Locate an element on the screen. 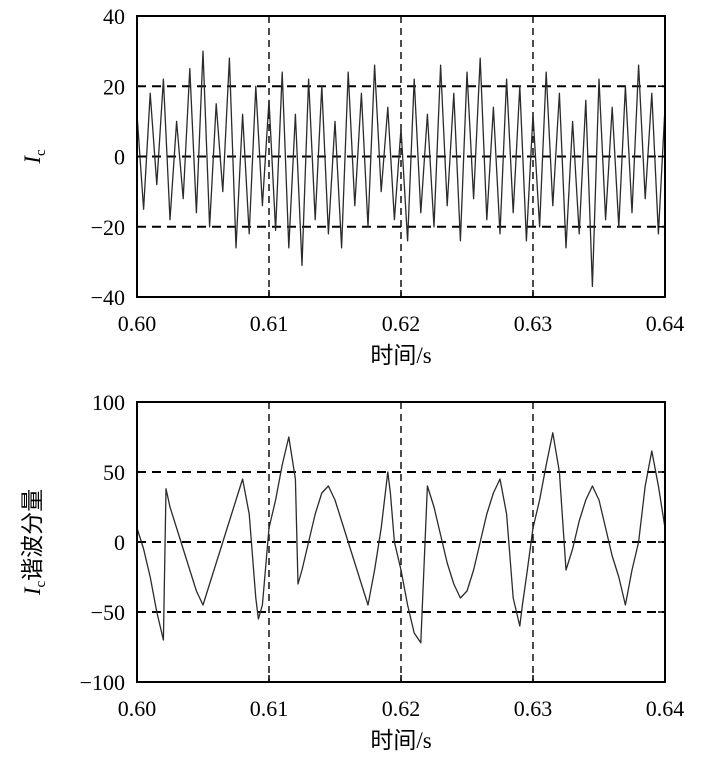  y-tick-label-0: −40 is located at coordinates (108, 297).